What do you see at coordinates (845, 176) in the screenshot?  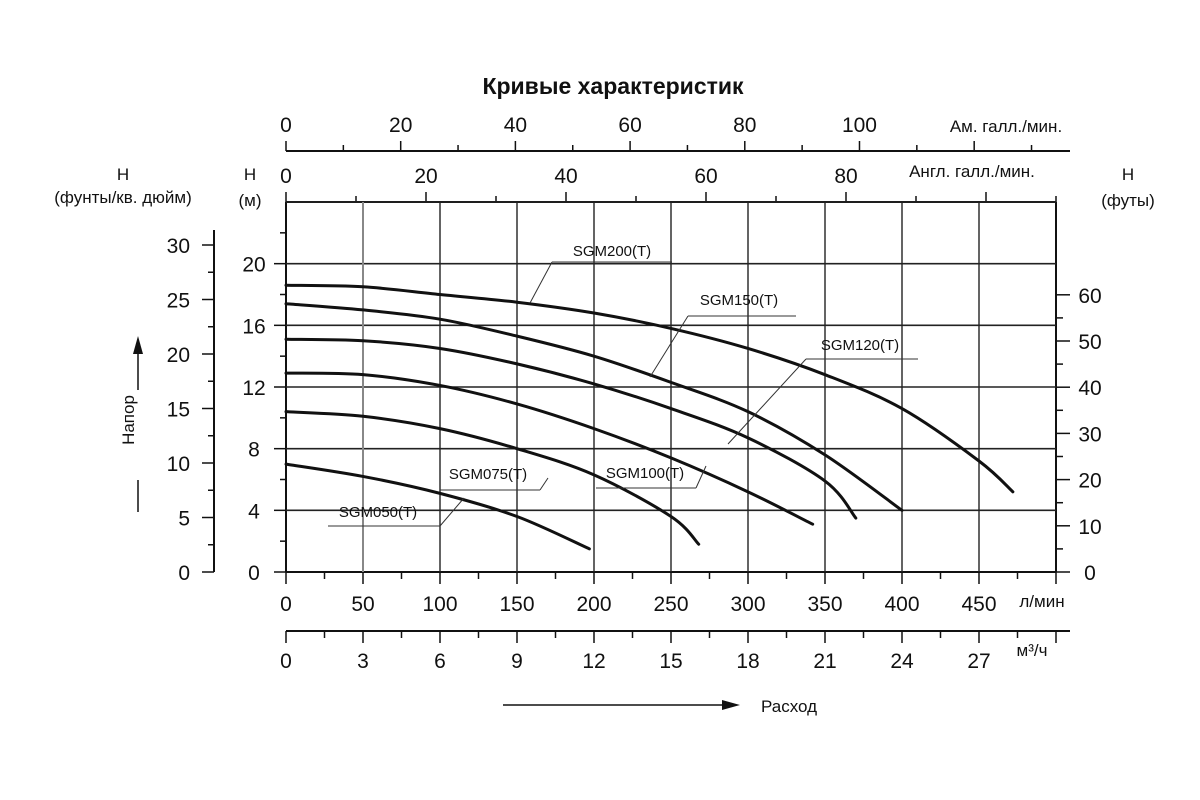 I see `imp-gpm-tick-label: 80` at bounding box center [845, 176].